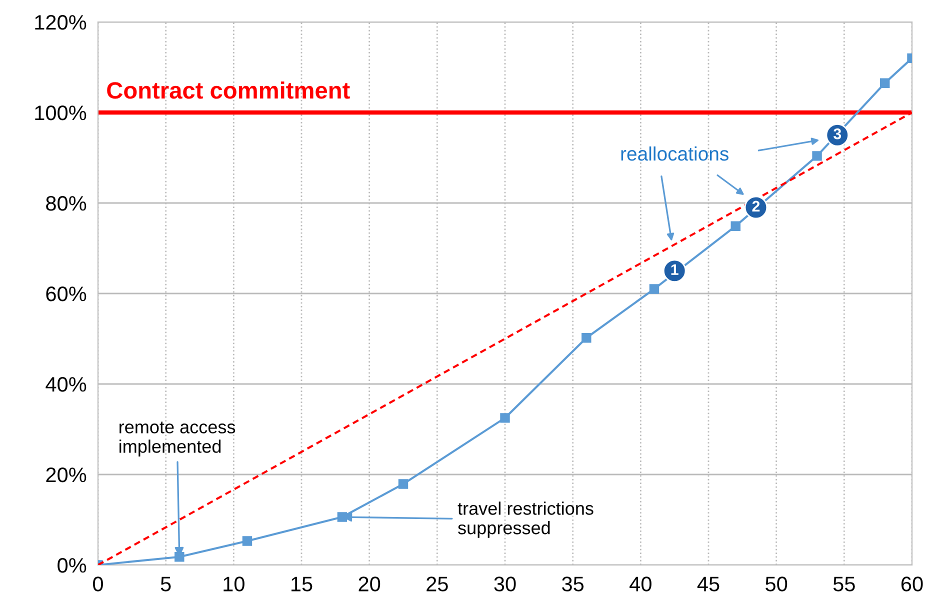  What do you see at coordinates (66, 294) in the screenshot?
I see `y-tick-label: 60%` at bounding box center [66, 294].